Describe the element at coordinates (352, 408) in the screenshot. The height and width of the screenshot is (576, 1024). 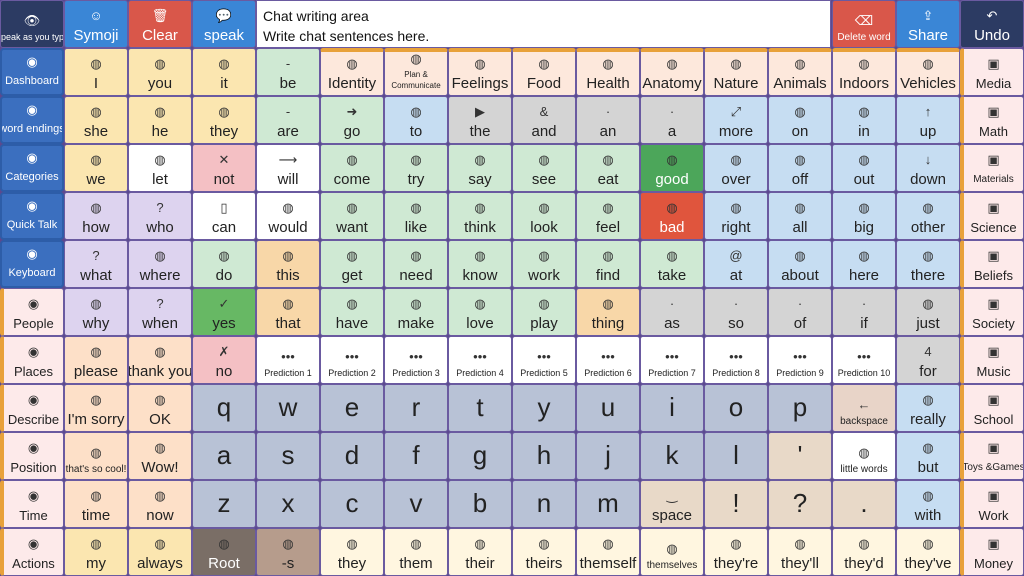
I see `key-e: e` at that location.